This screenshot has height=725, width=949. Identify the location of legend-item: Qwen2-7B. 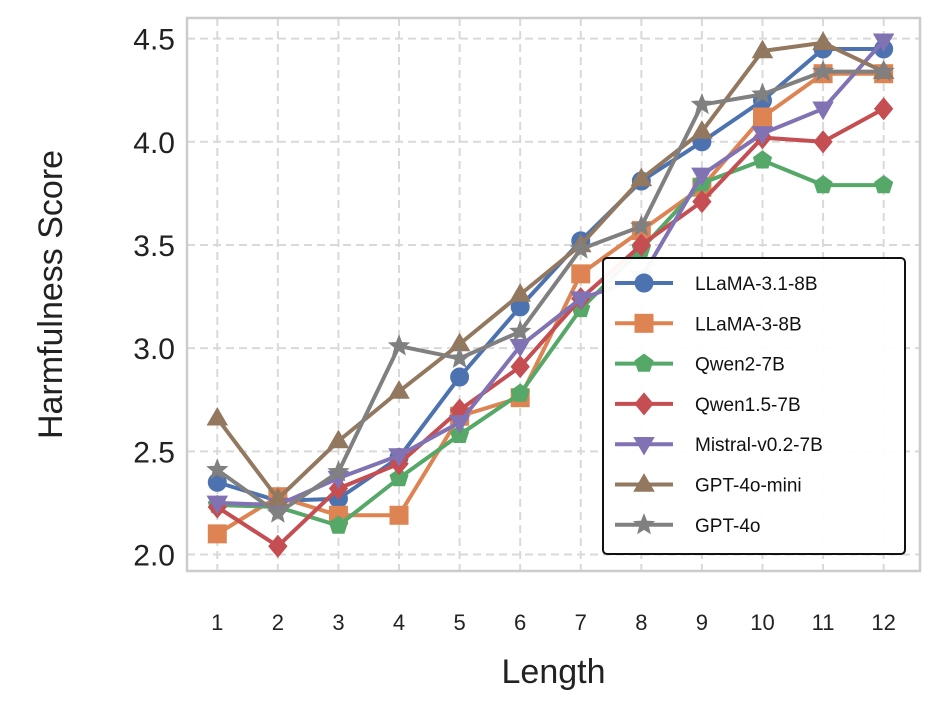
(700, 364).